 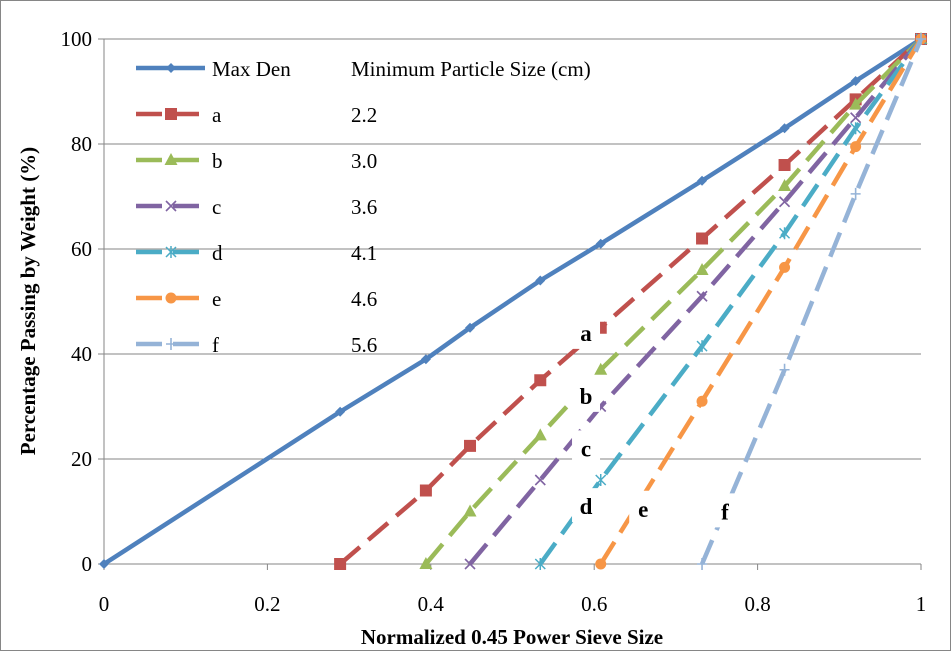 I want to click on legend-entry: b 3.0, so click(x=256, y=161).